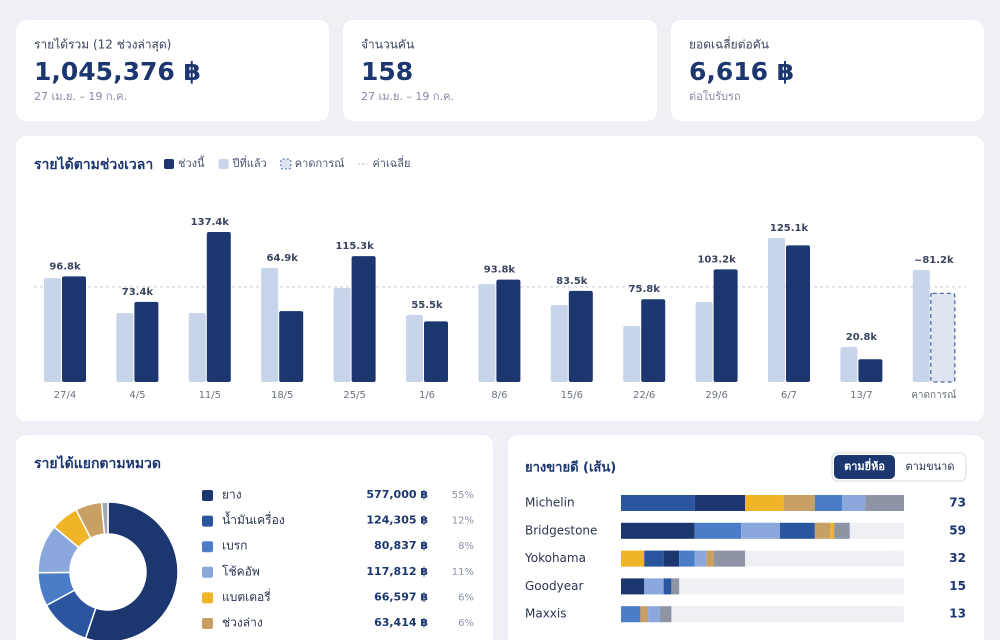  What do you see at coordinates (282, 395) in the screenshot?
I see `x-tick-label: 18/5` at bounding box center [282, 395].